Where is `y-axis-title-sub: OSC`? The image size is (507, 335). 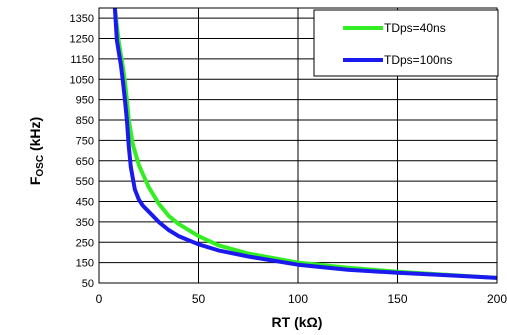 y-axis-title-sub: OSC is located at coordinates (40, 166).